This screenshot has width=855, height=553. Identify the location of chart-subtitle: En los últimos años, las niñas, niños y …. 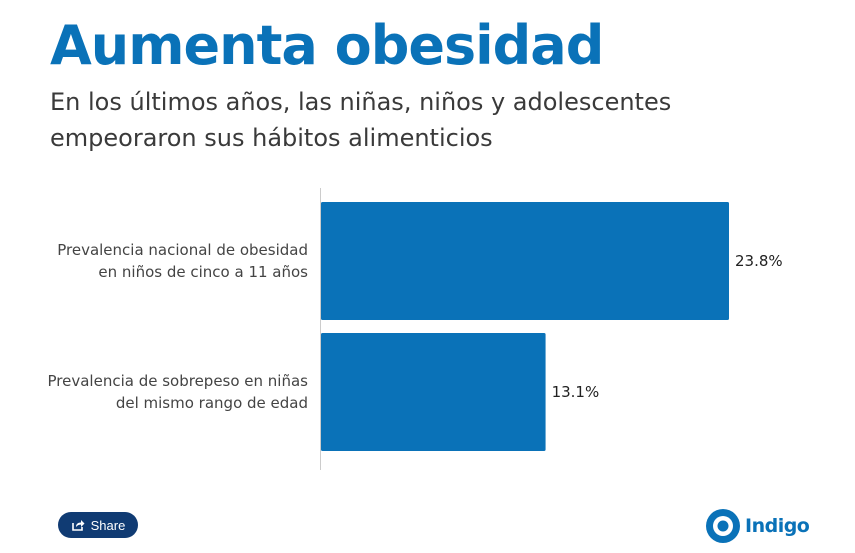
(361, 120).